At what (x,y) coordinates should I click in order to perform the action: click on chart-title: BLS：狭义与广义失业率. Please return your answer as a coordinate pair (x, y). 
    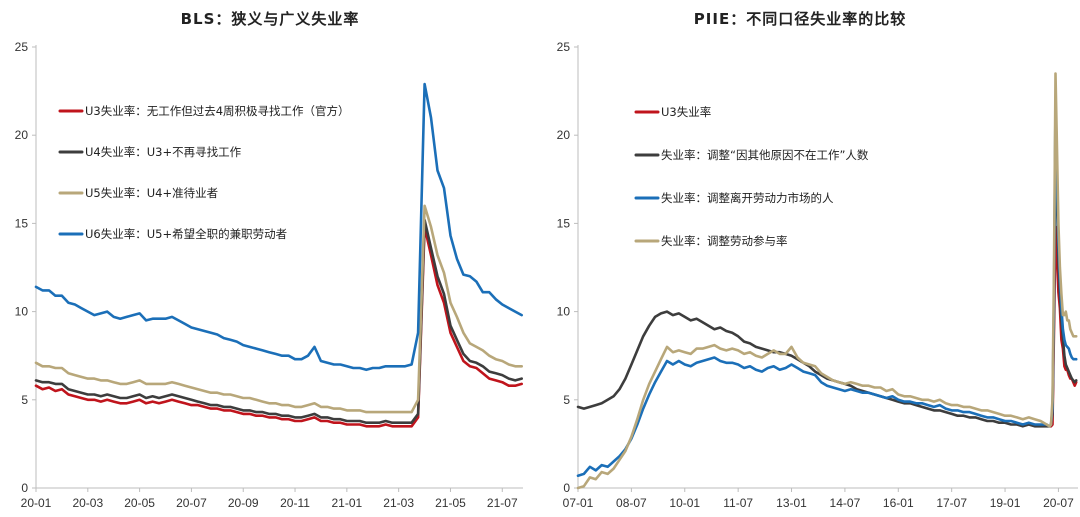
    Looking at the image, I should click on (270, 19).